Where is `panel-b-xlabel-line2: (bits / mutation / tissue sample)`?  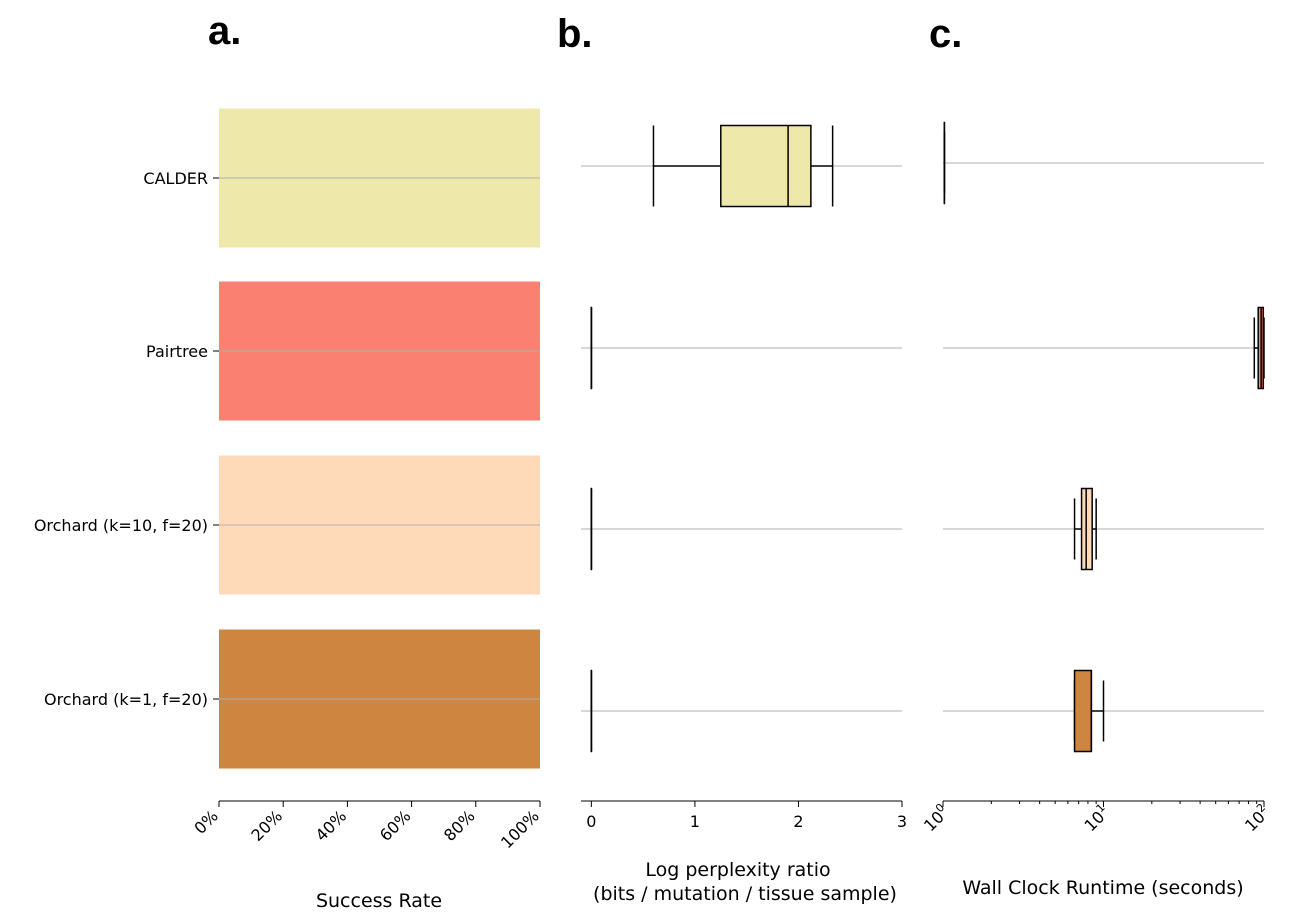 panel-b-xlabel-line2: (bits / mutation / tissue sample) is located at coordinates (745, 894).